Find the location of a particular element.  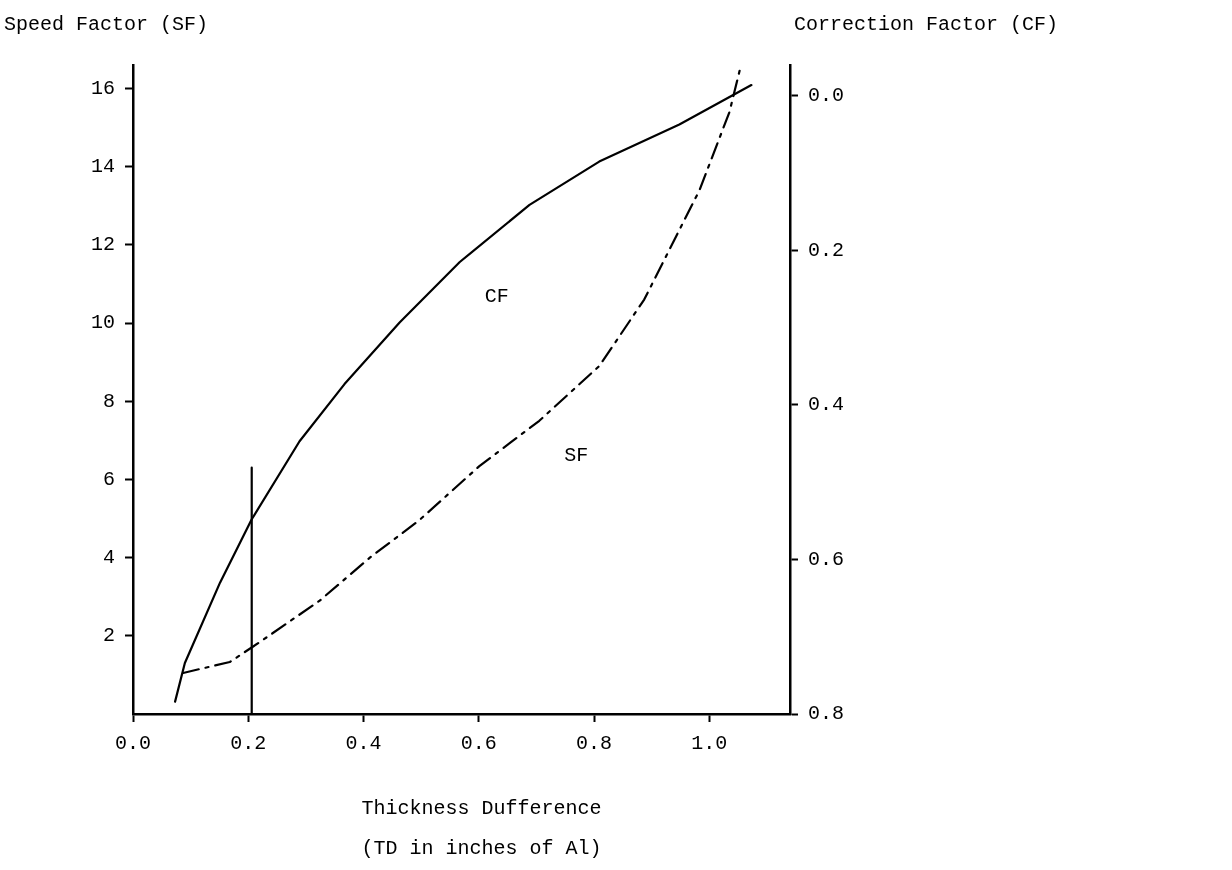

y-axis-title: Speed Factor (SF) is located at coordinates (106, 24).